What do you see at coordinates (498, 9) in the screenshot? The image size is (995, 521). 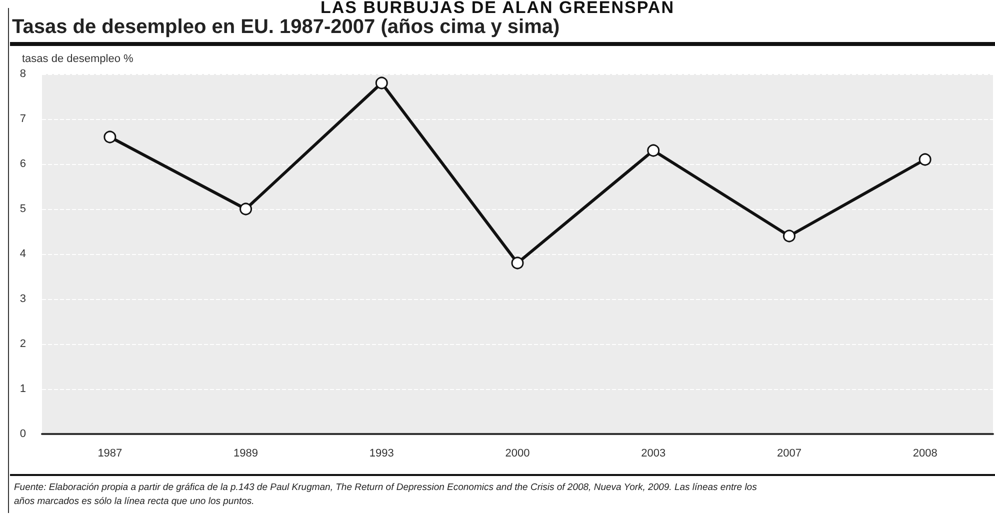 I see `text: LAS BURBUJAS DE ALAN GREENSPAN` at bounding box center [498, 9].